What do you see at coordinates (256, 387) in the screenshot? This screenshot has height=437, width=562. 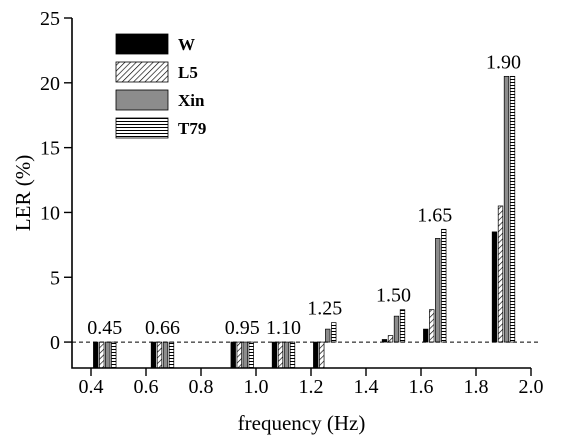 I see `x-tick-label: 1.0` at bounding box center [256, 387].